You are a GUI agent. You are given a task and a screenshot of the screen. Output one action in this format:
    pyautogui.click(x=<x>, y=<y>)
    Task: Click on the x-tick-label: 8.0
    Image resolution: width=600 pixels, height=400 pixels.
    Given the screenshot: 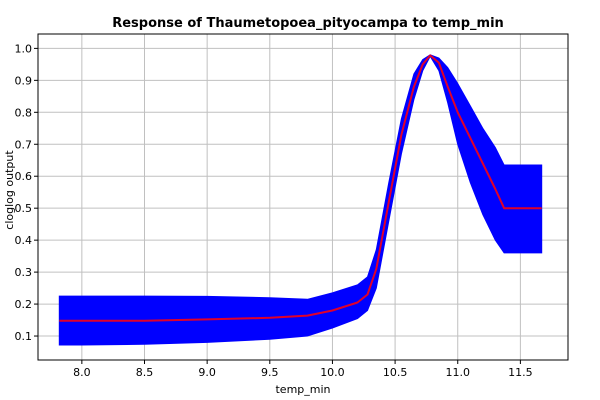 What is the action you would take?
    pyautogui.click(x=82, y=372)
    